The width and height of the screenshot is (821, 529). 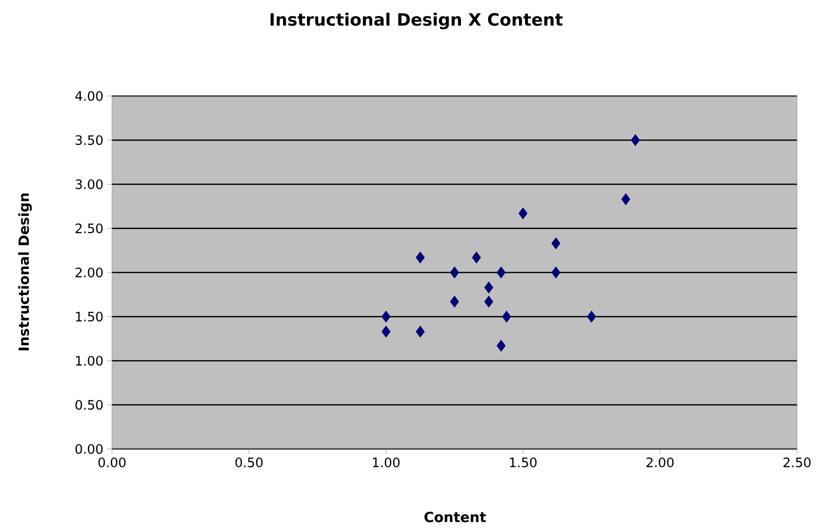 I want to click on x-tick-label: 1.00, so click(x=386, y=463).